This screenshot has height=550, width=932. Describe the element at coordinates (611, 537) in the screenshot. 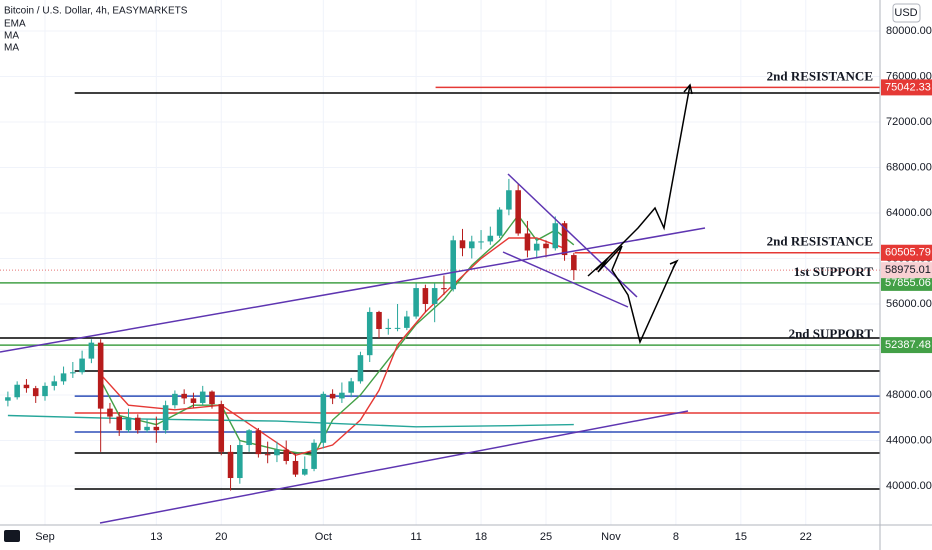

I see `x-tick-label: Nov` at that location.